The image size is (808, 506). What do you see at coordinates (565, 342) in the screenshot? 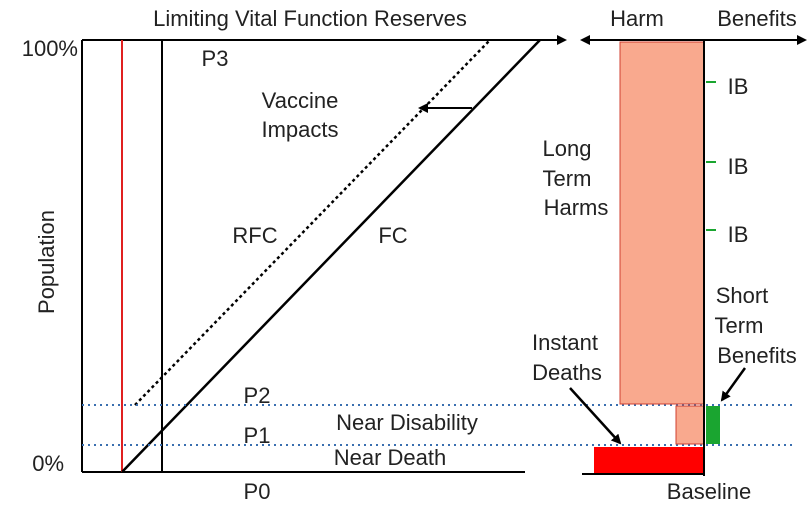
I see `instant-deaths: Instant` at bounding box center [565, 342].